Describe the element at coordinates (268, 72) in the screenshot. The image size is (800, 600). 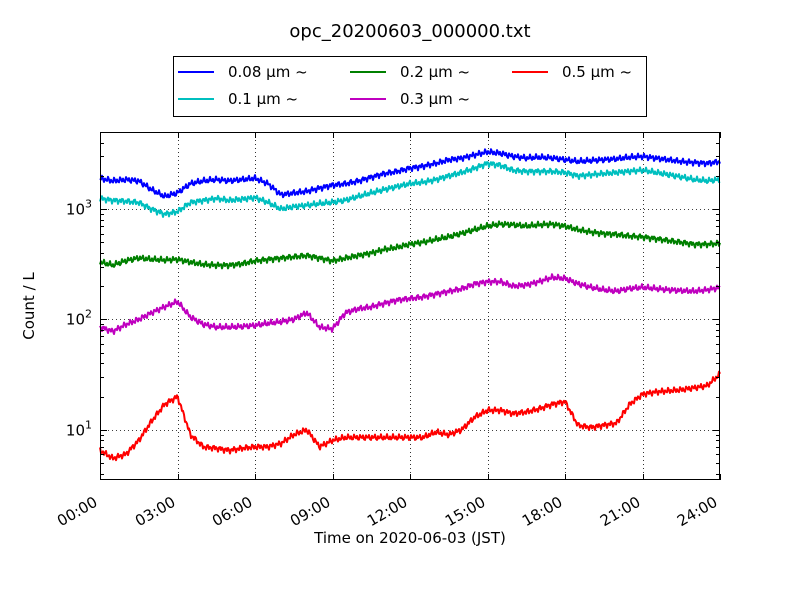
I see `legend-label: 0.08 μm ~` at that location.